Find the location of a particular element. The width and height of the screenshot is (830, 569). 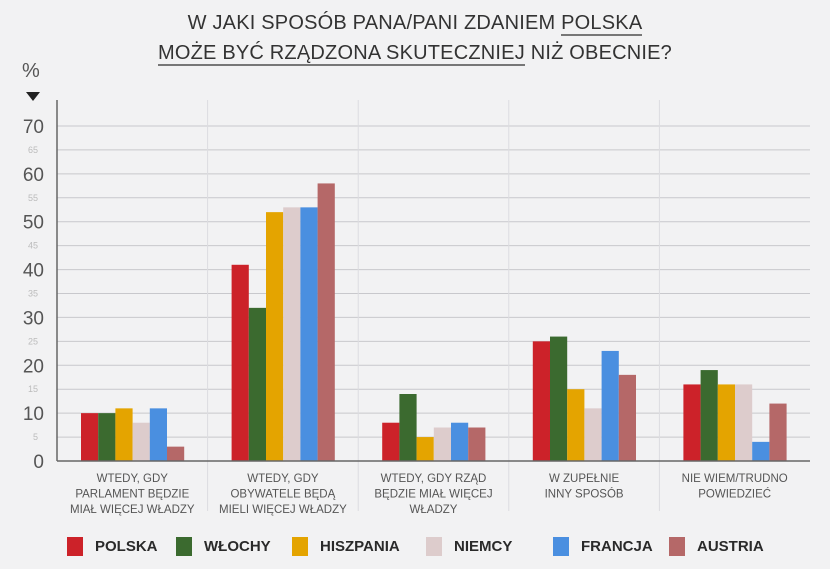

x-category-label: MIAŁ WIĘCEJ WŁADZY is located at coordinates (132, 510).